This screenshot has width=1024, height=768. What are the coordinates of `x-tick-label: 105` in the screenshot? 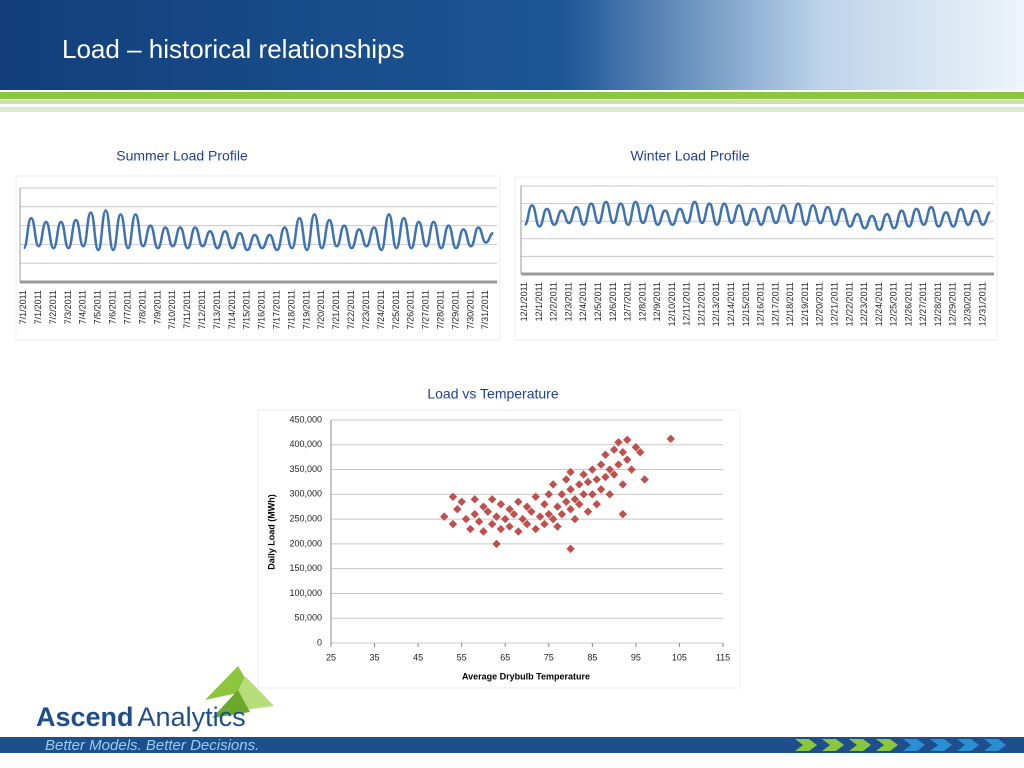 It's located at (679, 657).